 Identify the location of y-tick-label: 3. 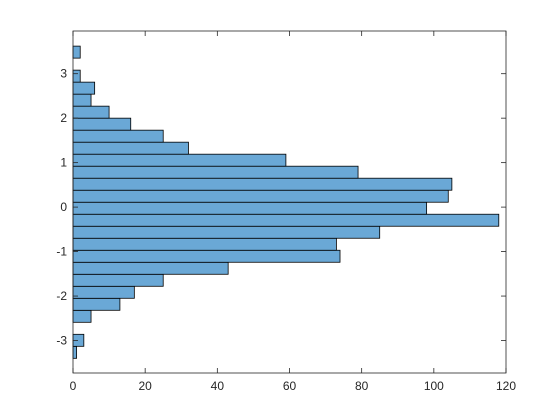
(63, 74).